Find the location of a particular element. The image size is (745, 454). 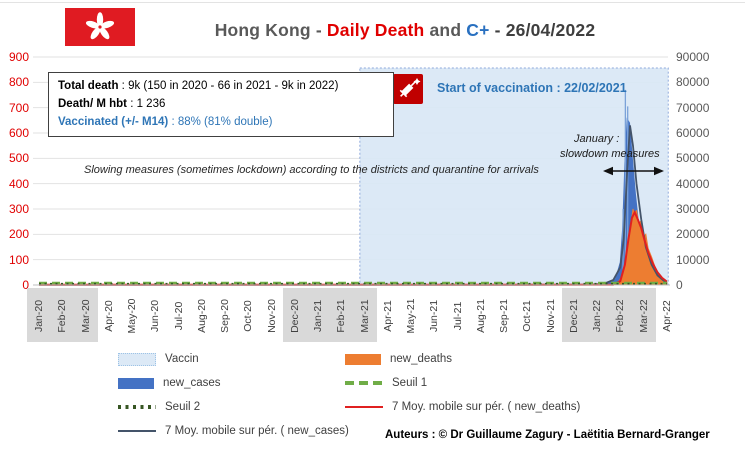

left-tick-800: 800 is located at coordinates (18, 82).